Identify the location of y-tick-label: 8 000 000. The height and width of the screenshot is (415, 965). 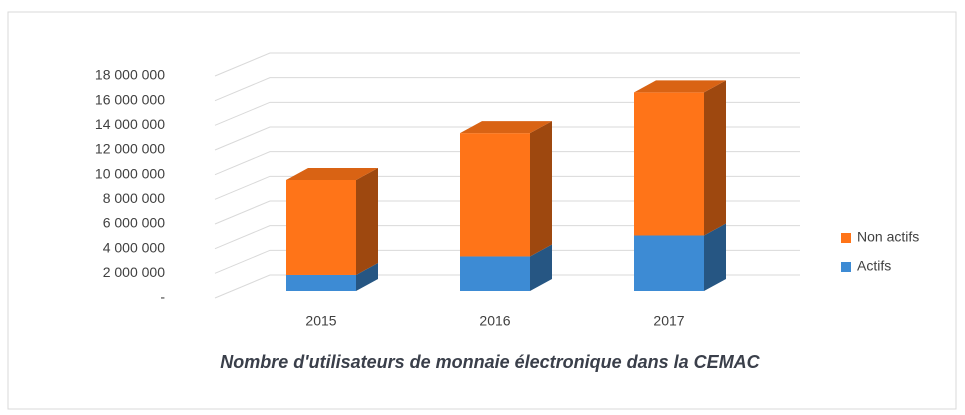
(134, 198).